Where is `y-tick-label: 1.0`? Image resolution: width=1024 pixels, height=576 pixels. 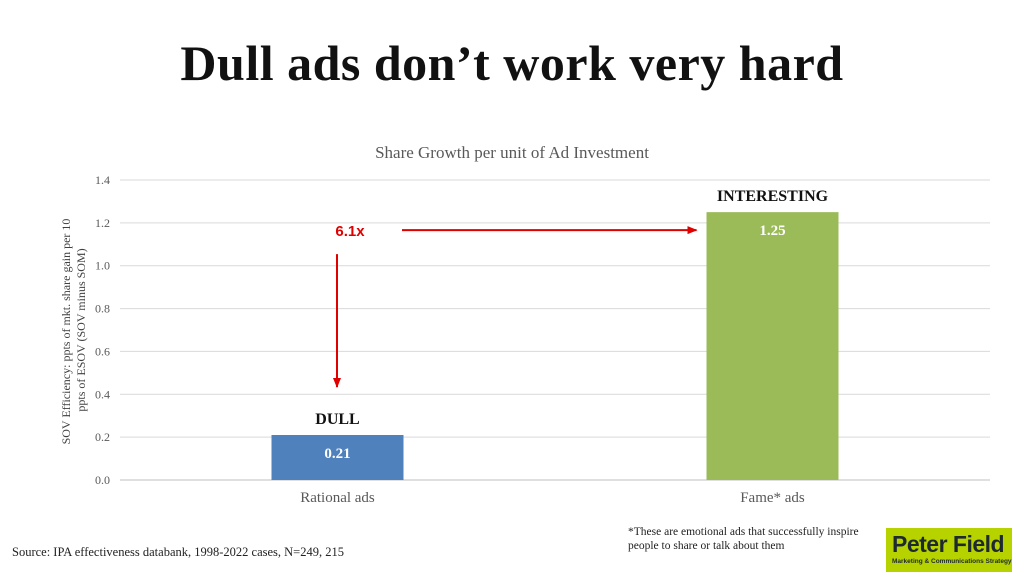
y-tick-label: 1.0 is located at coordinates (102, 266).